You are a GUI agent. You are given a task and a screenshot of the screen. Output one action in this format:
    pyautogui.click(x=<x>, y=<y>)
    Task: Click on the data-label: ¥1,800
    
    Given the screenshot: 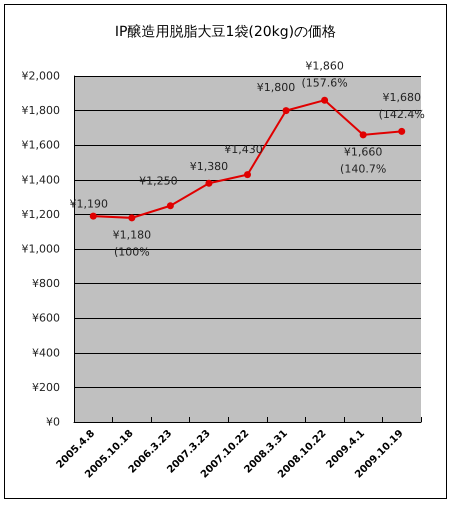 What is the action you would take?
    pyautogui.click(x=276, y=87)
    